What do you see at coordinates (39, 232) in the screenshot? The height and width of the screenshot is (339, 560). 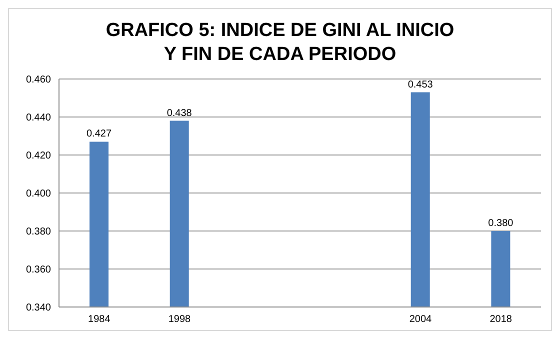 I see `y-tick-label: 0.380` at bounding box center [39, 232].